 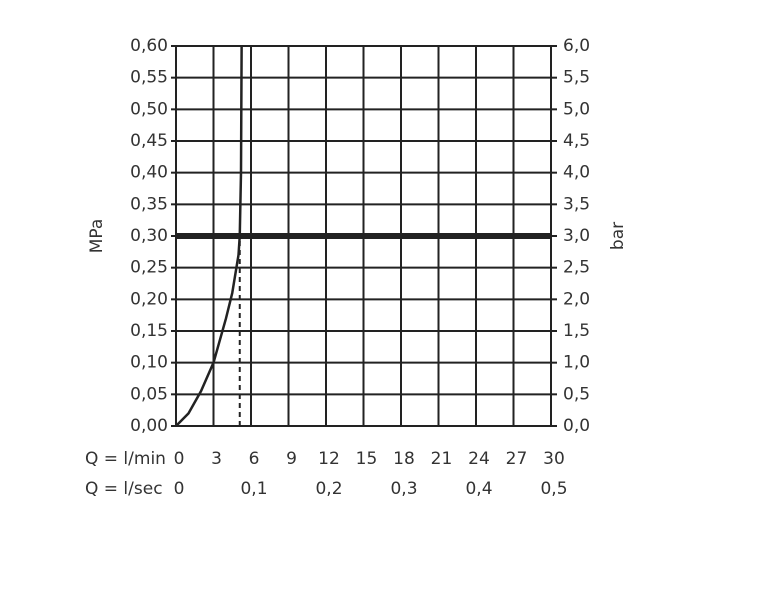 What do you see at coordinates (576, 363) in the screenshot?
I see `y2-tick-label: 1,0` at bounding box center [576, 363].